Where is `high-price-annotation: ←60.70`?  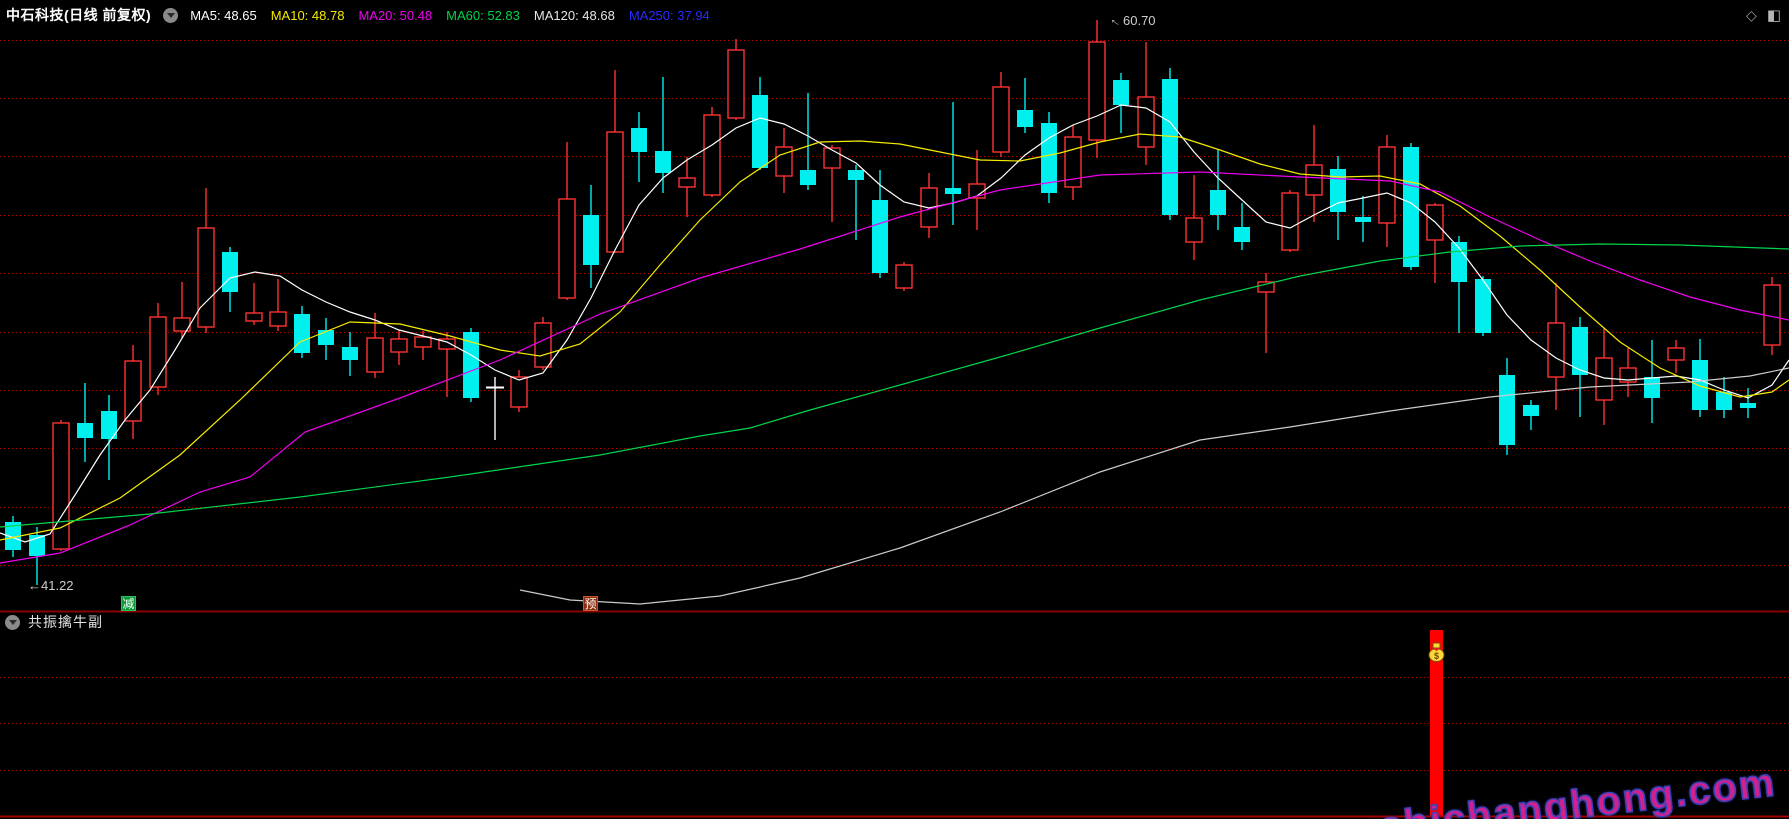 high-price-annotation: ←60.70 is located at coordinates (1131, 21).